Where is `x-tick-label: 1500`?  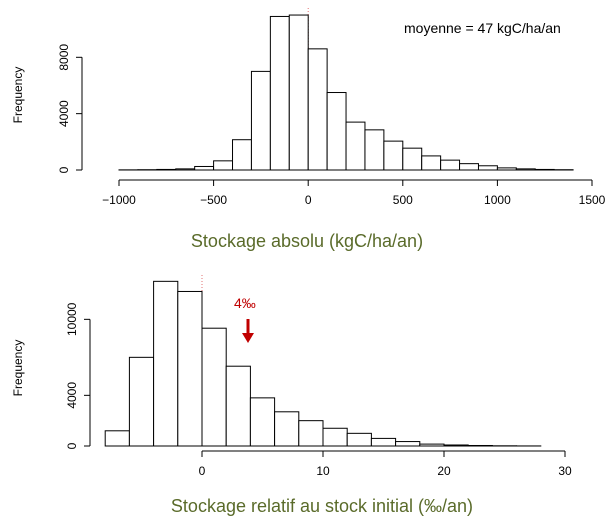
x-tick-label: 1500 is located at coordinates (592, 200).